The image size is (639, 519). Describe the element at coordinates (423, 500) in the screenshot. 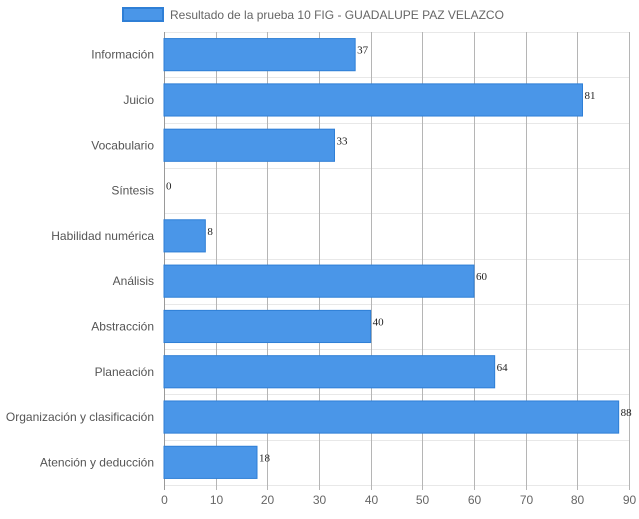

I see `x-tick-label: 50` at that location.